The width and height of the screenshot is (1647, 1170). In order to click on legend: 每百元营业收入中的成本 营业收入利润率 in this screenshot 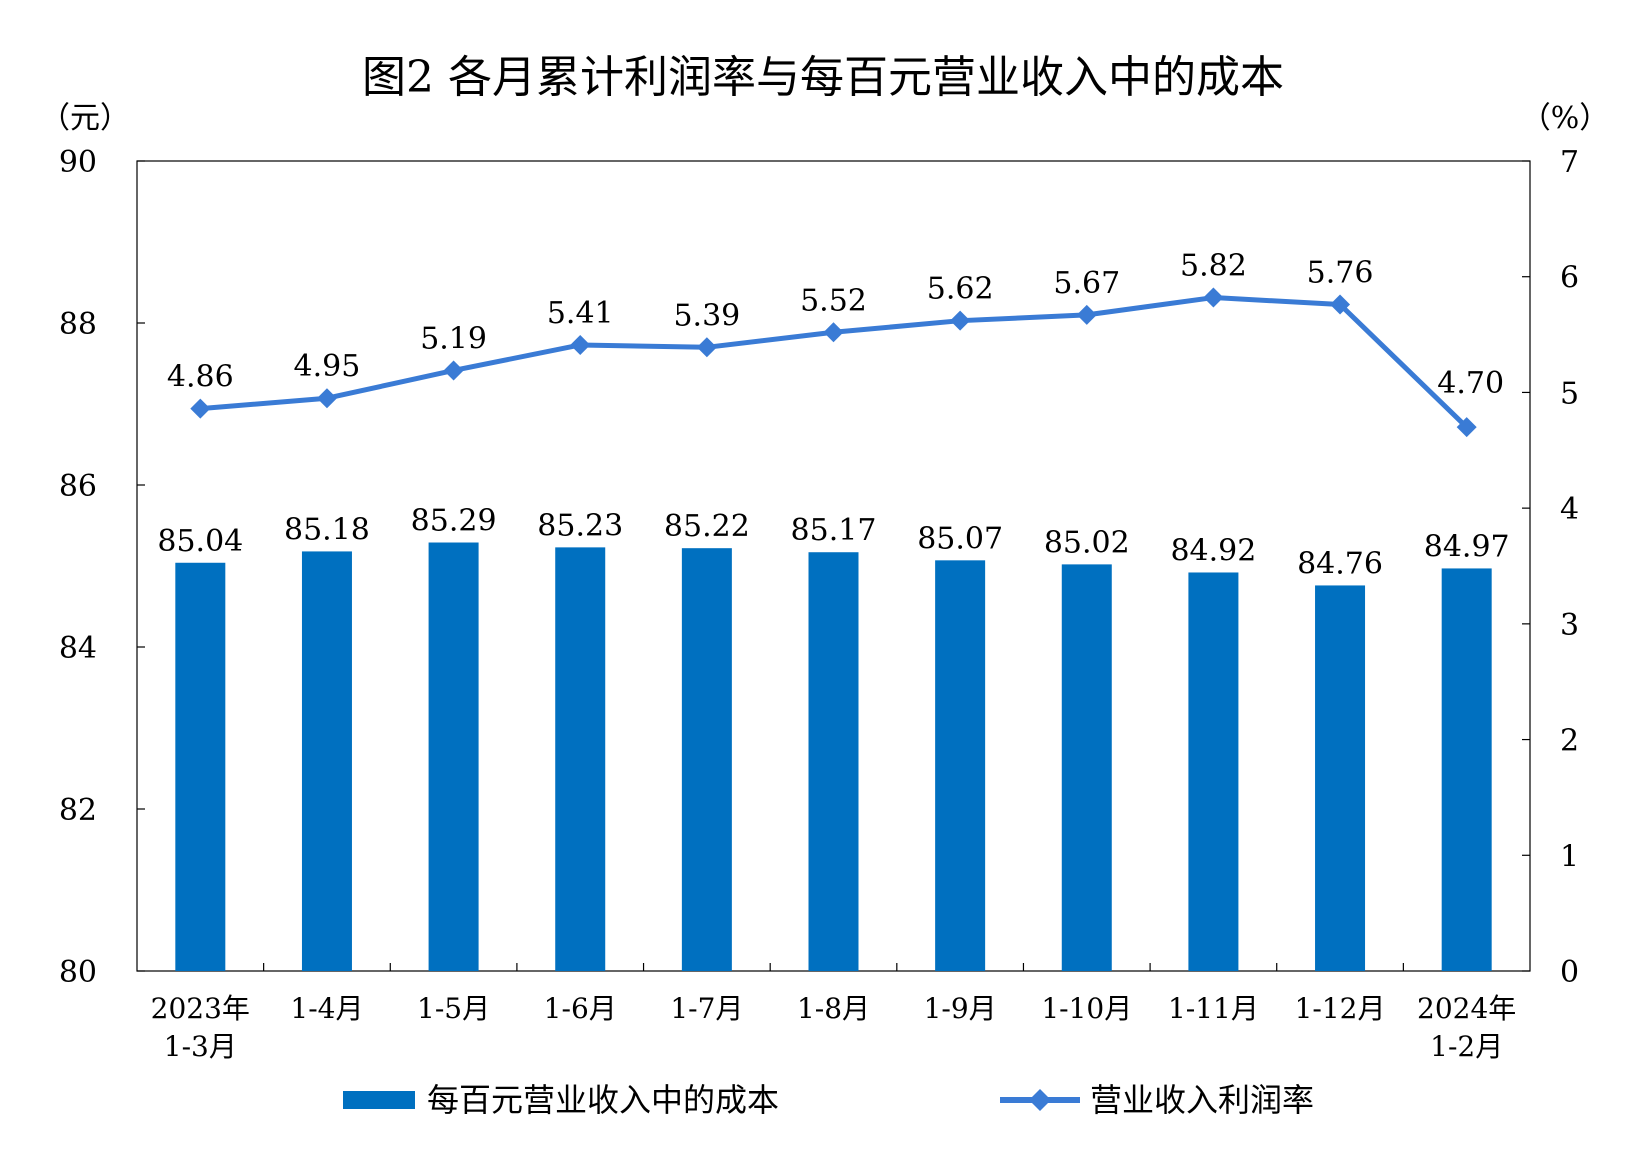, I will do `click(828, 1100)`.